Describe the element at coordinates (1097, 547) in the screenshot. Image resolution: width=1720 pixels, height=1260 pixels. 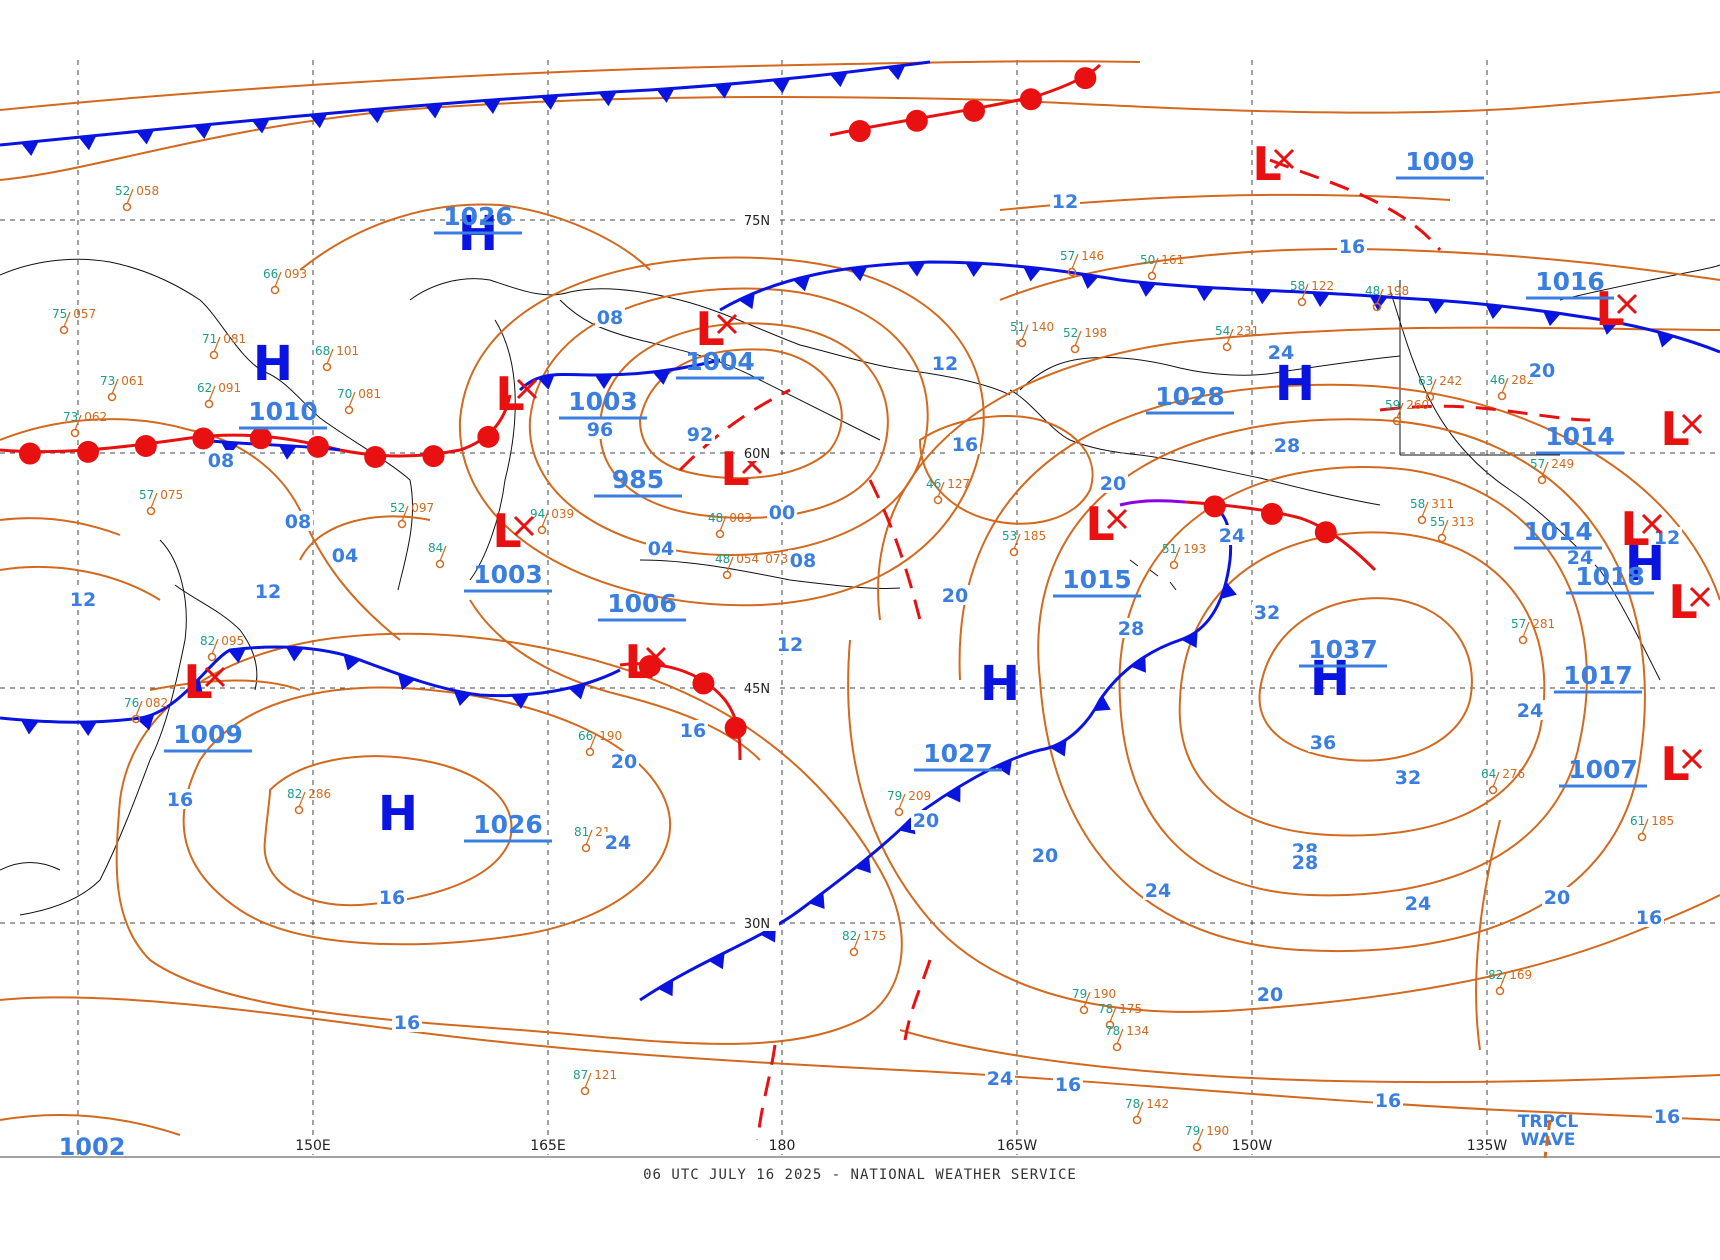
I see `low-pressure-center: L 1015` at that location.